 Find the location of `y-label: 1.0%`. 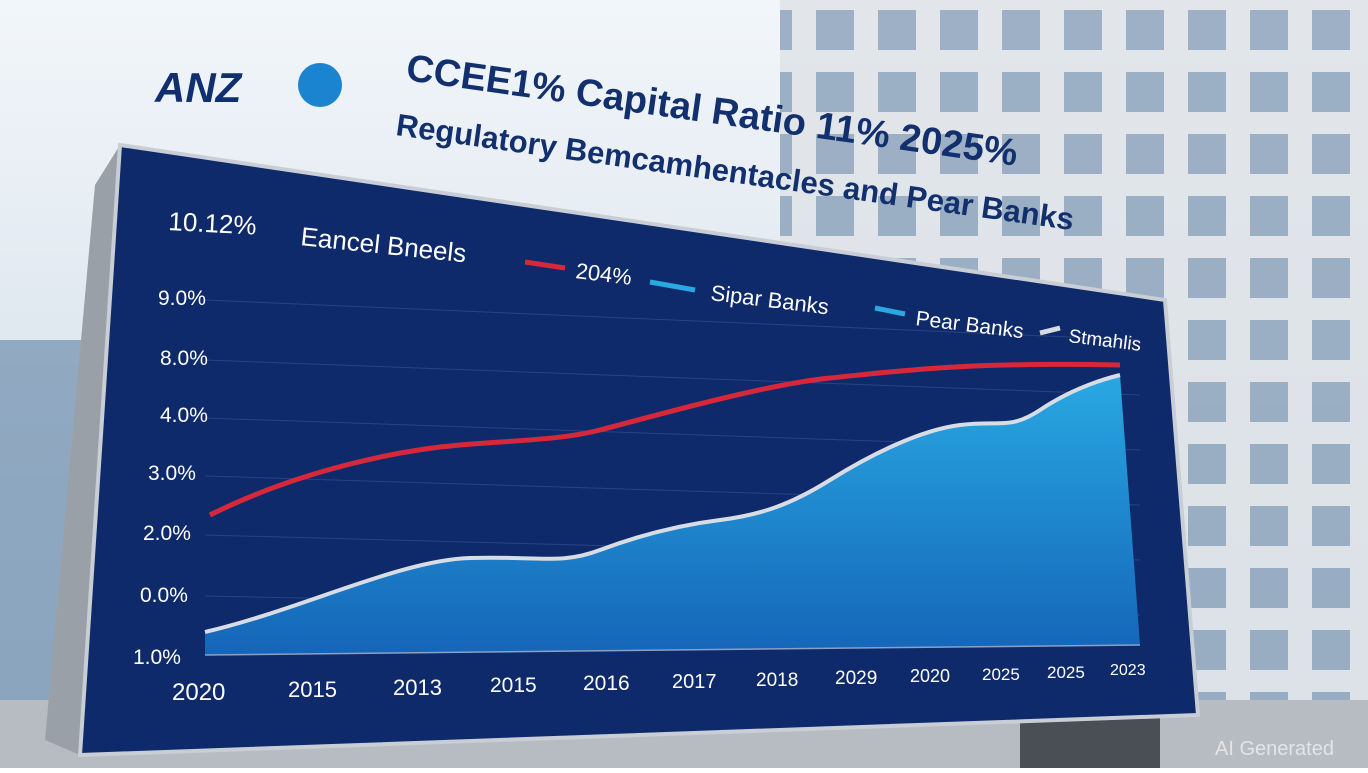

y-label: 1.0% is located at coordinates (157, 657).